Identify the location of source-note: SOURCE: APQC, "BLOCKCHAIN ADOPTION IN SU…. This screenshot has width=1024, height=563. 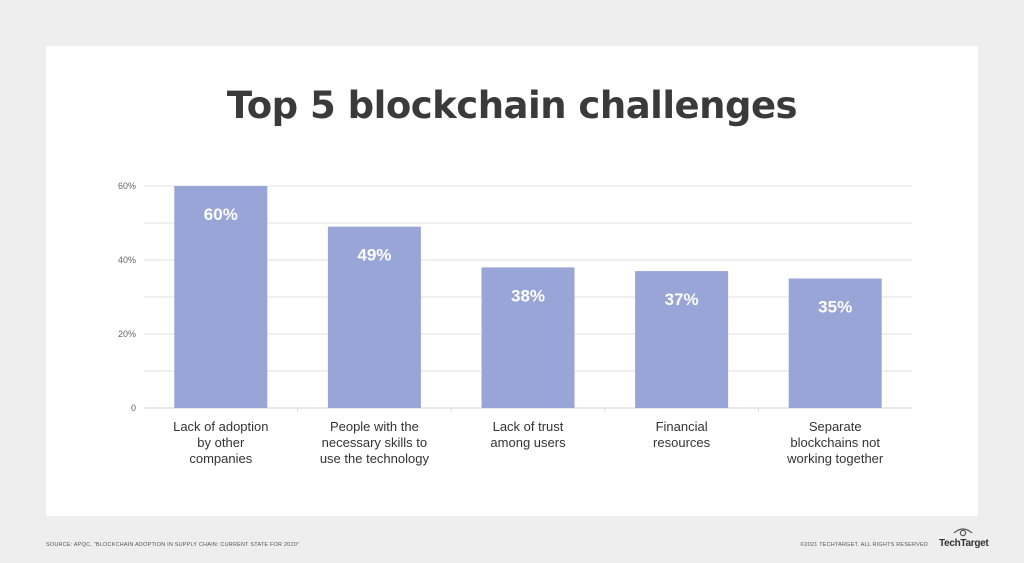
(173, 545).